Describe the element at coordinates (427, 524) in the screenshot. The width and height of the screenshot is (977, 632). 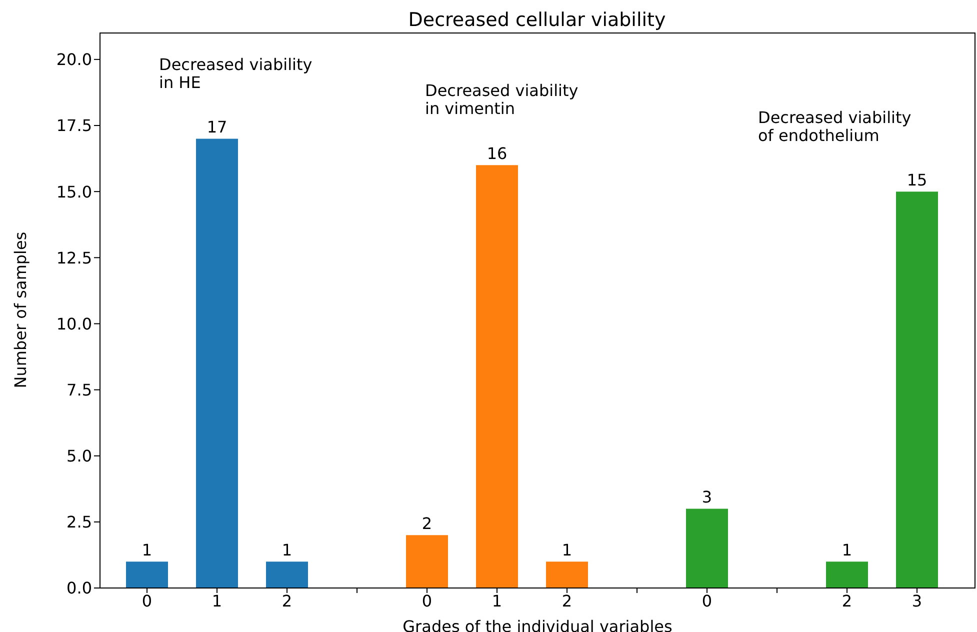
I see `data-label: 2` at that location.